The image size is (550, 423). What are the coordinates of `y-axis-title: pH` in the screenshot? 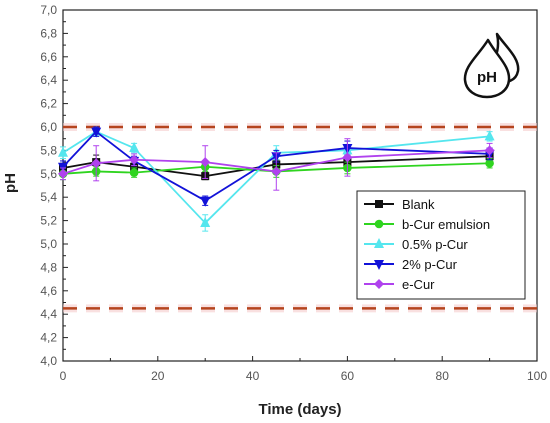 It's located at (10, 183).